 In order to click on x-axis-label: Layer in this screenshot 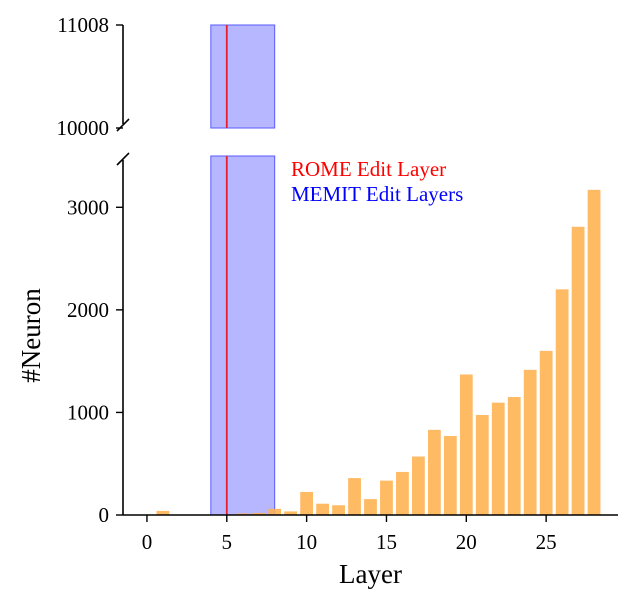, I will do `click(370, 574)`.